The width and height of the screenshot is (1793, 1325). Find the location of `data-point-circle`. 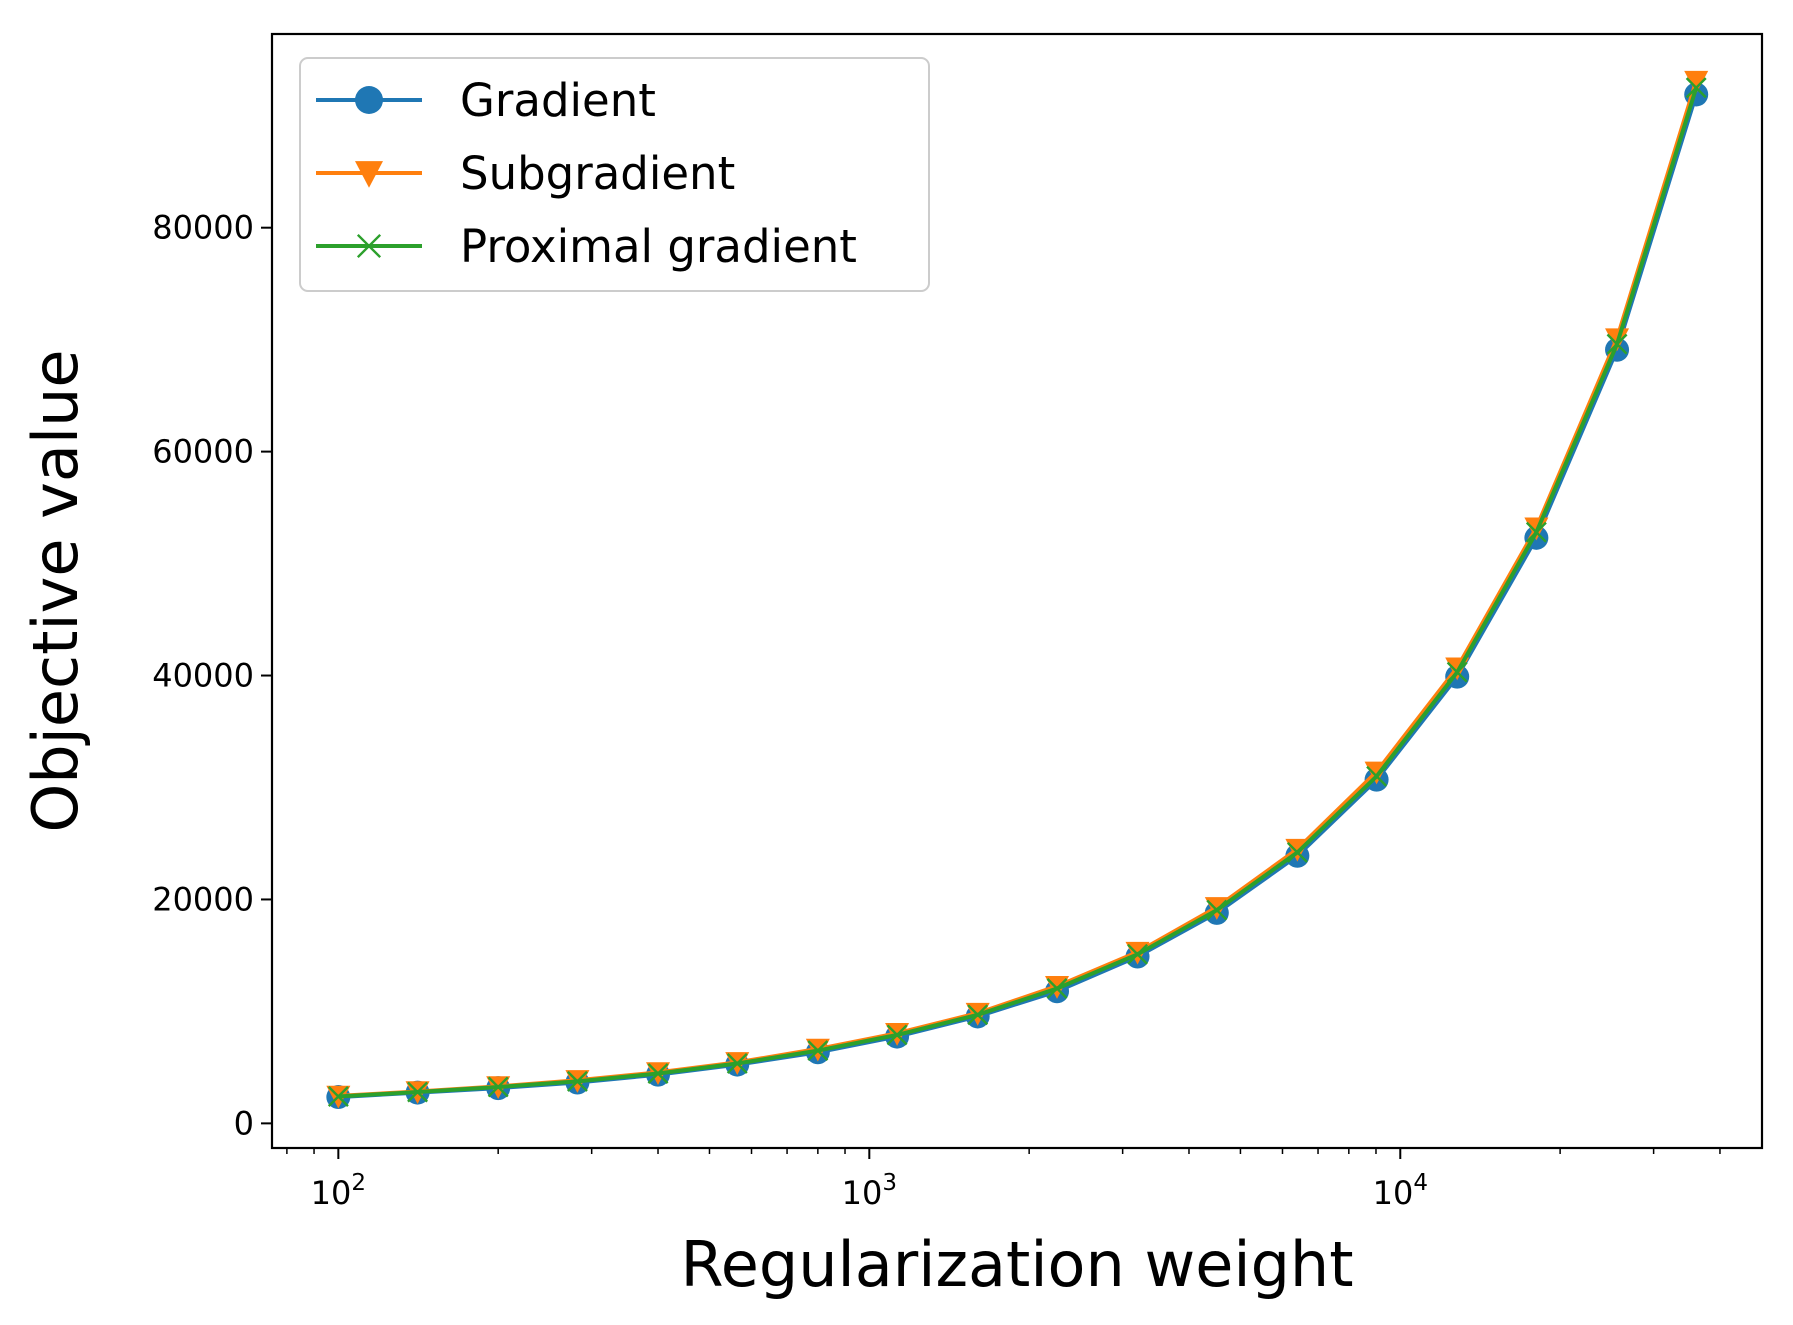

data-point-circle is located at coordinates (369, 100).